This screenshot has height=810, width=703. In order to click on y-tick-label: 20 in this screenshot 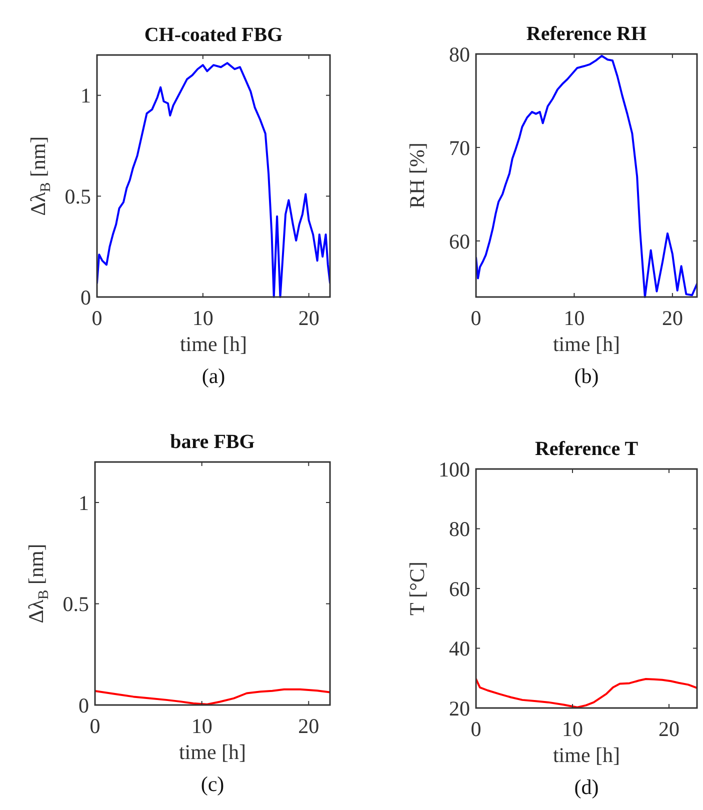, I will do `click(459, 708)`.